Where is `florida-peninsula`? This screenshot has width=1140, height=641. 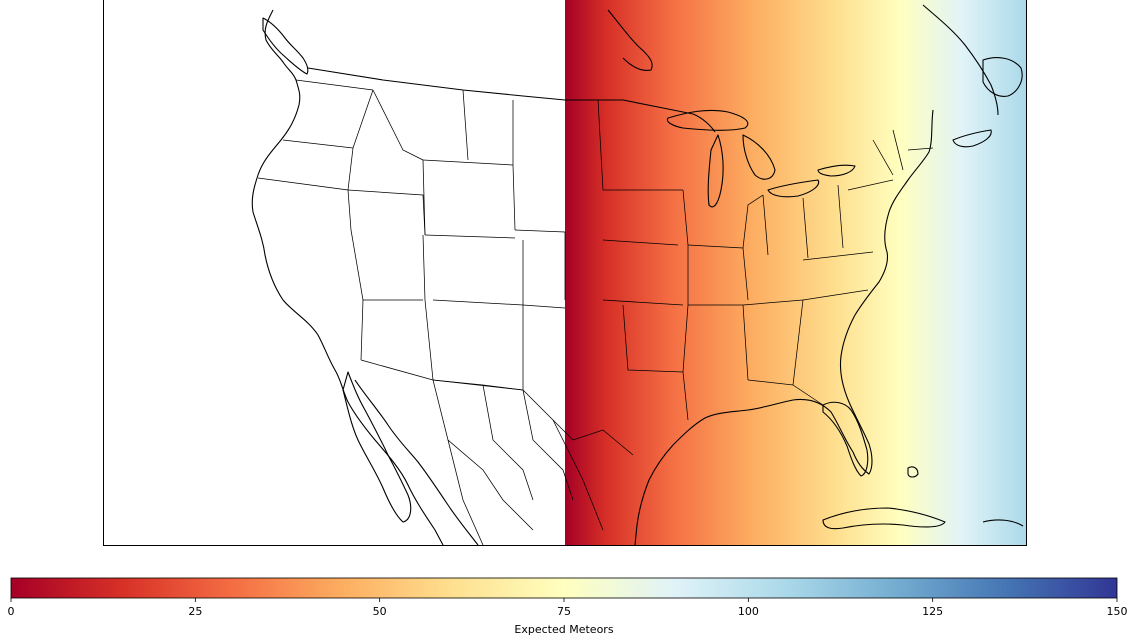 florida-peninsula is located at coordinates (845, 439).